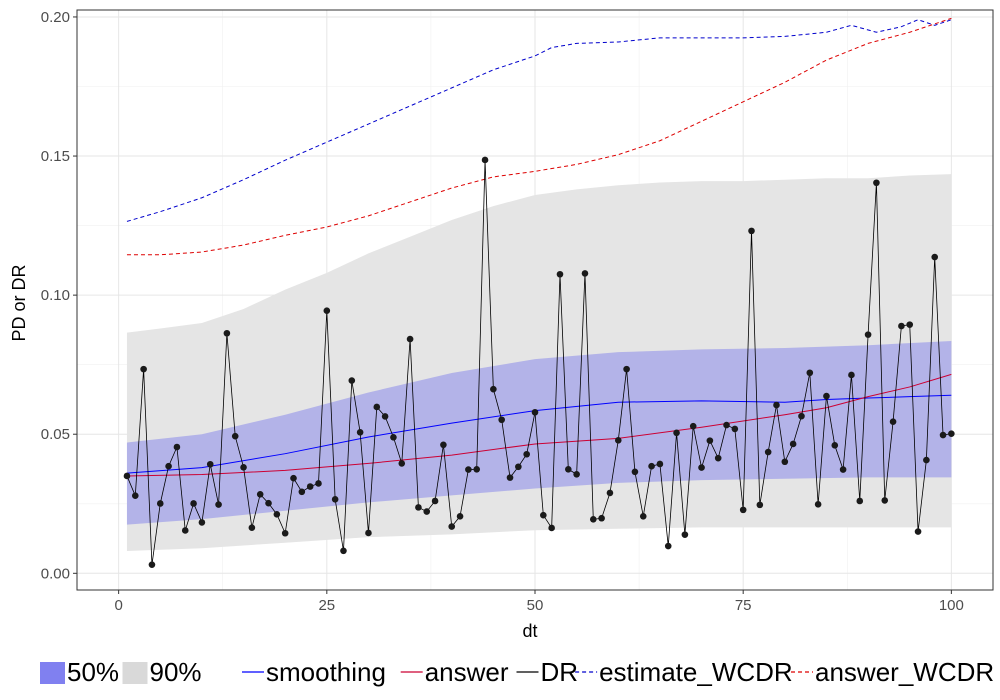 The width and height of the screenshot is (1000, 700). What do you see at coordinates (55, 156) in the screenshot?
I see `y-tick-label: 0.15` at bounding box center [55, 156].